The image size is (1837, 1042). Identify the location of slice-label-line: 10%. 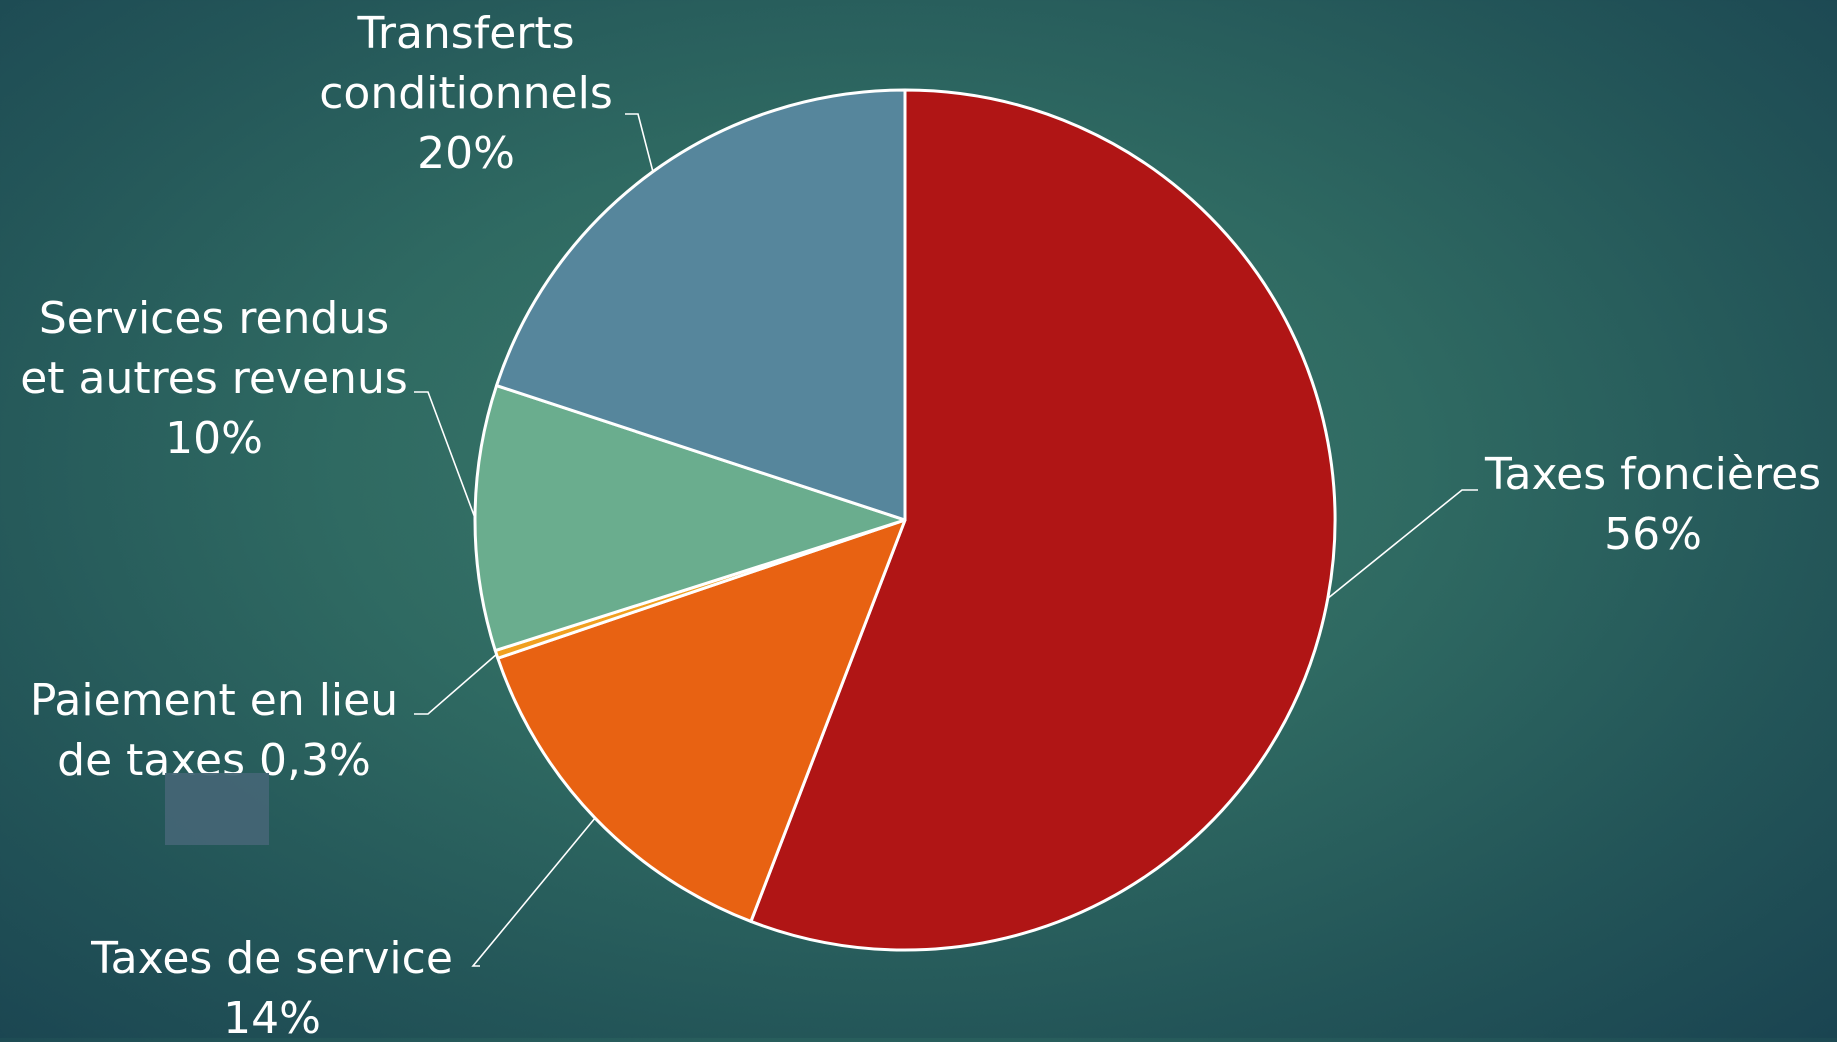
(214, 438).